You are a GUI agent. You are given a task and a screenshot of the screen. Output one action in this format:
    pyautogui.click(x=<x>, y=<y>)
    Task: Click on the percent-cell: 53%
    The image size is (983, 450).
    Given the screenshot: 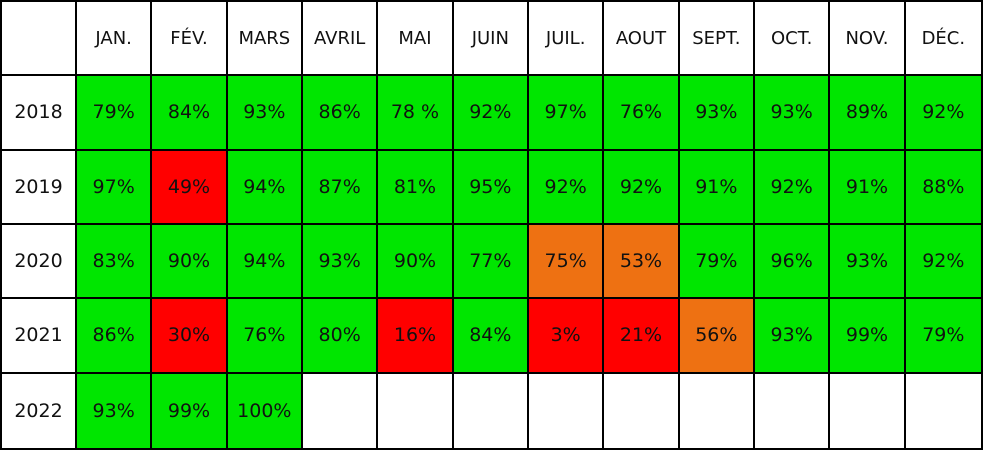 What is the action you would take?
    pyautogui.click(x=642, y=262)
    